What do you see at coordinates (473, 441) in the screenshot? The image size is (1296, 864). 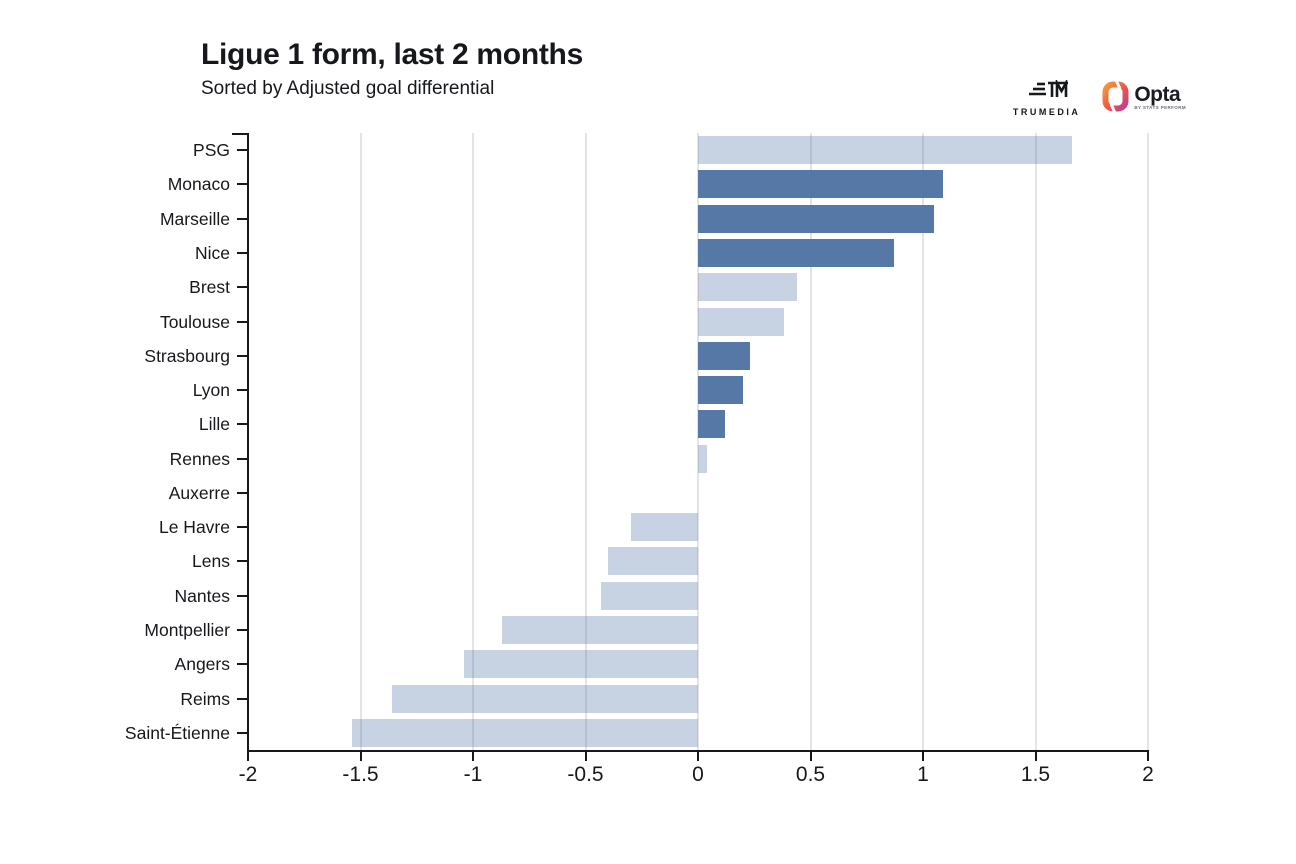 I see `gridline--1` at bounding box center [473, 441].